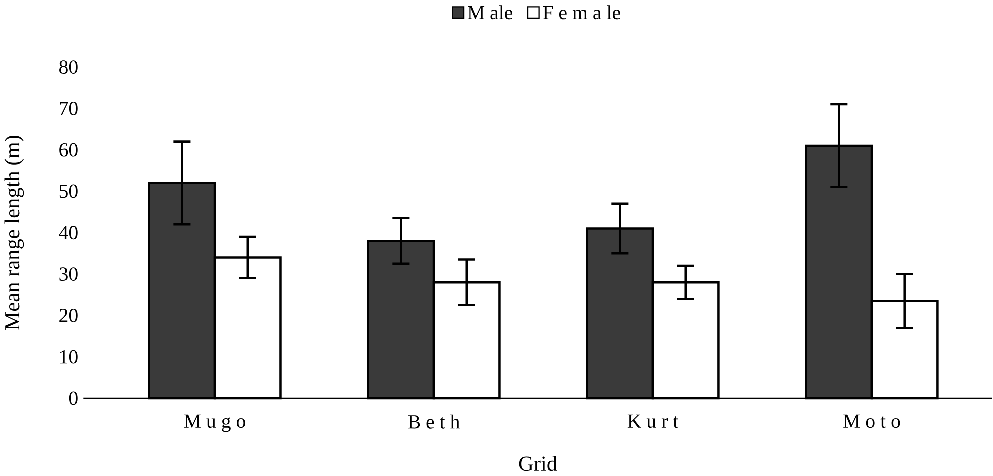  What do you see at coordinates (490, 13) in the screenshot?
I see `legend-label: M ale` at bounding box center [490, 13].